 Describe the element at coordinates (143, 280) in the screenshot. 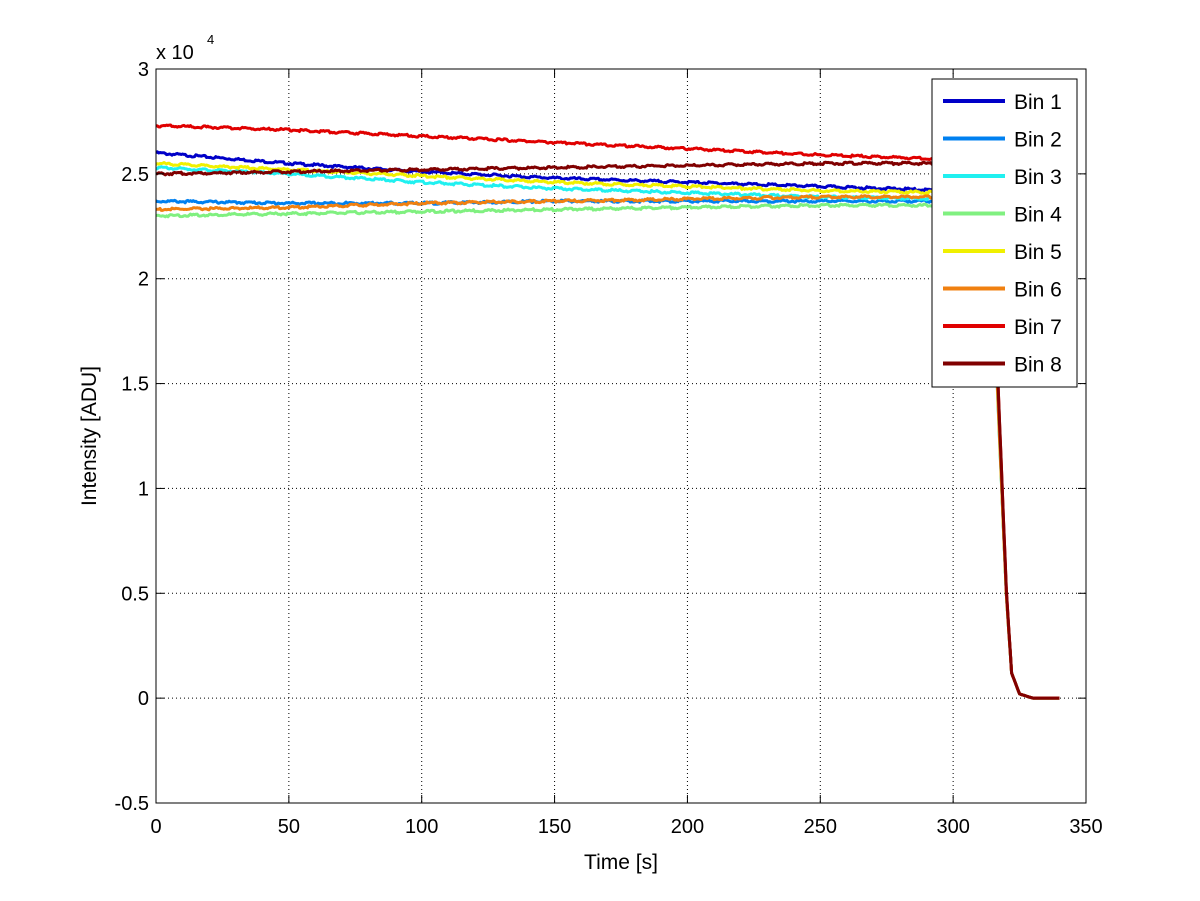

I see `y-tick-label: 2` at that location.